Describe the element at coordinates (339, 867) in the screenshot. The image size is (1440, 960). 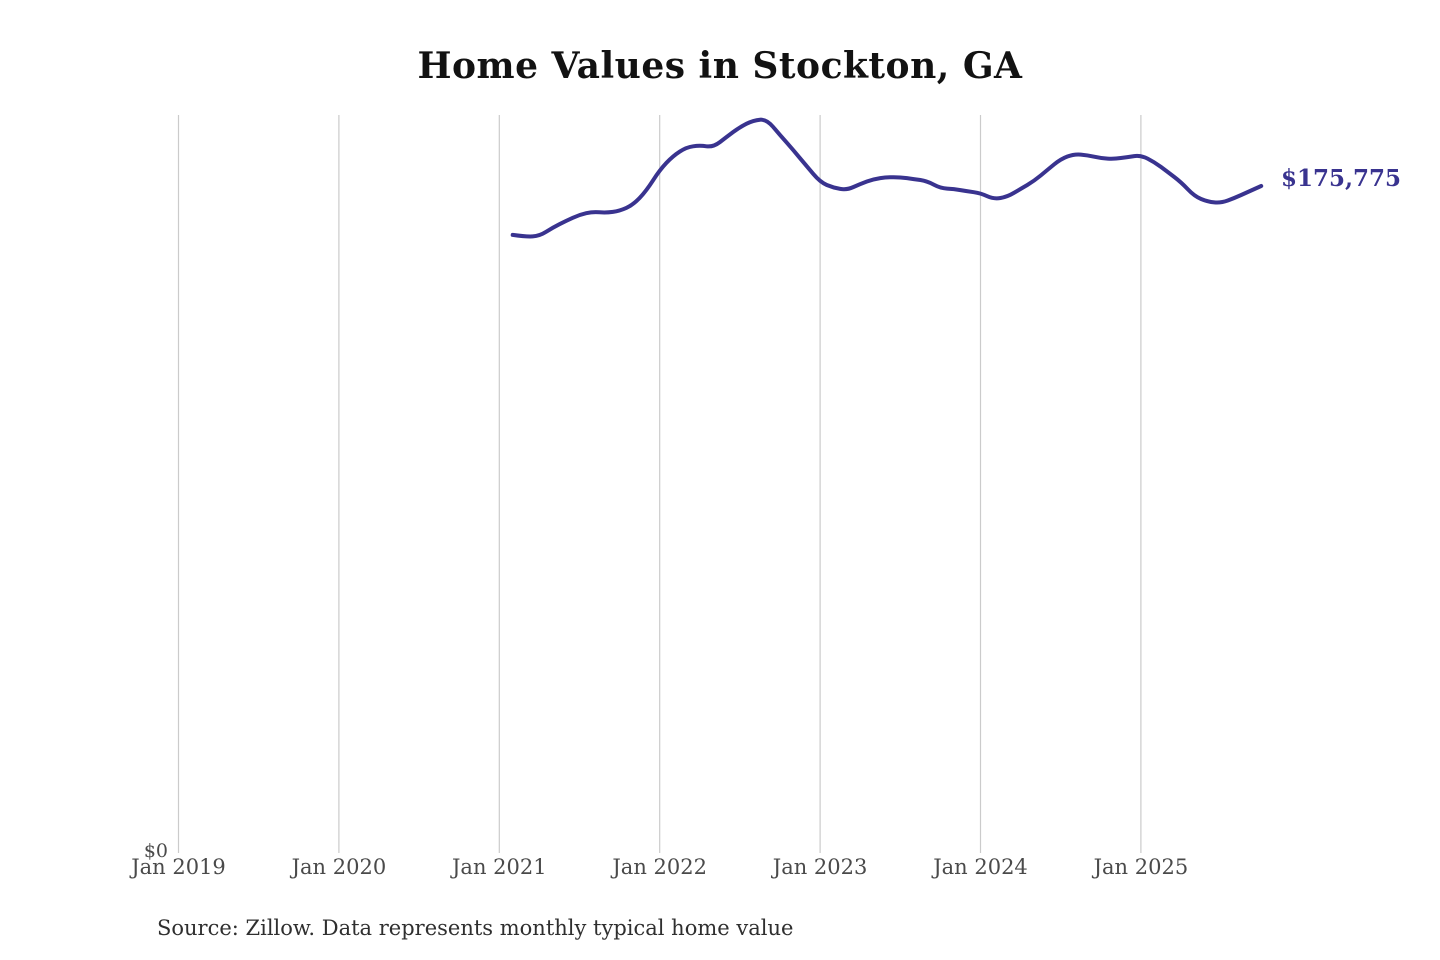
I see `x-axis-label: Jan 2020` at that location.